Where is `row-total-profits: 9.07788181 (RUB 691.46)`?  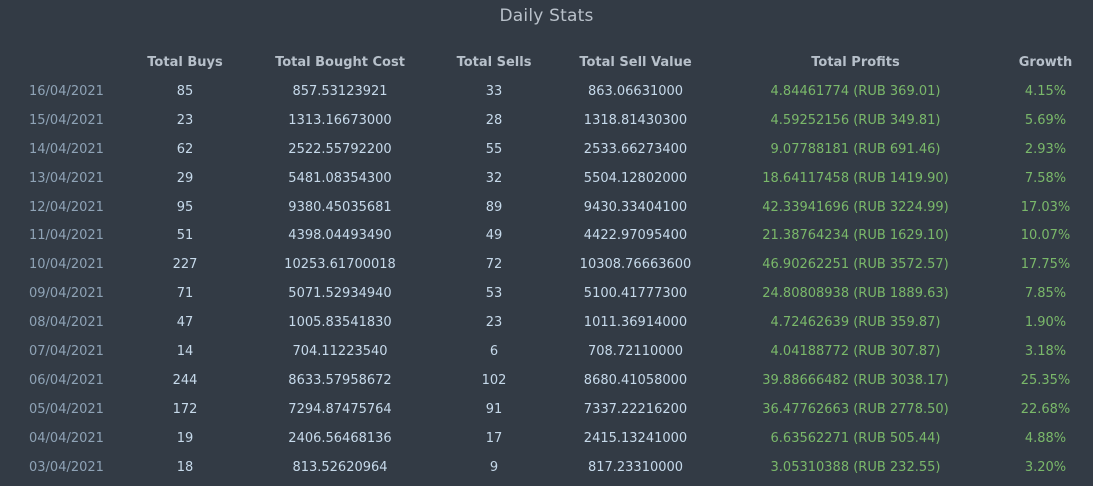
row-total-profits: 9.07788181 (RUB 691.46) is located at coordinates (855, 149).